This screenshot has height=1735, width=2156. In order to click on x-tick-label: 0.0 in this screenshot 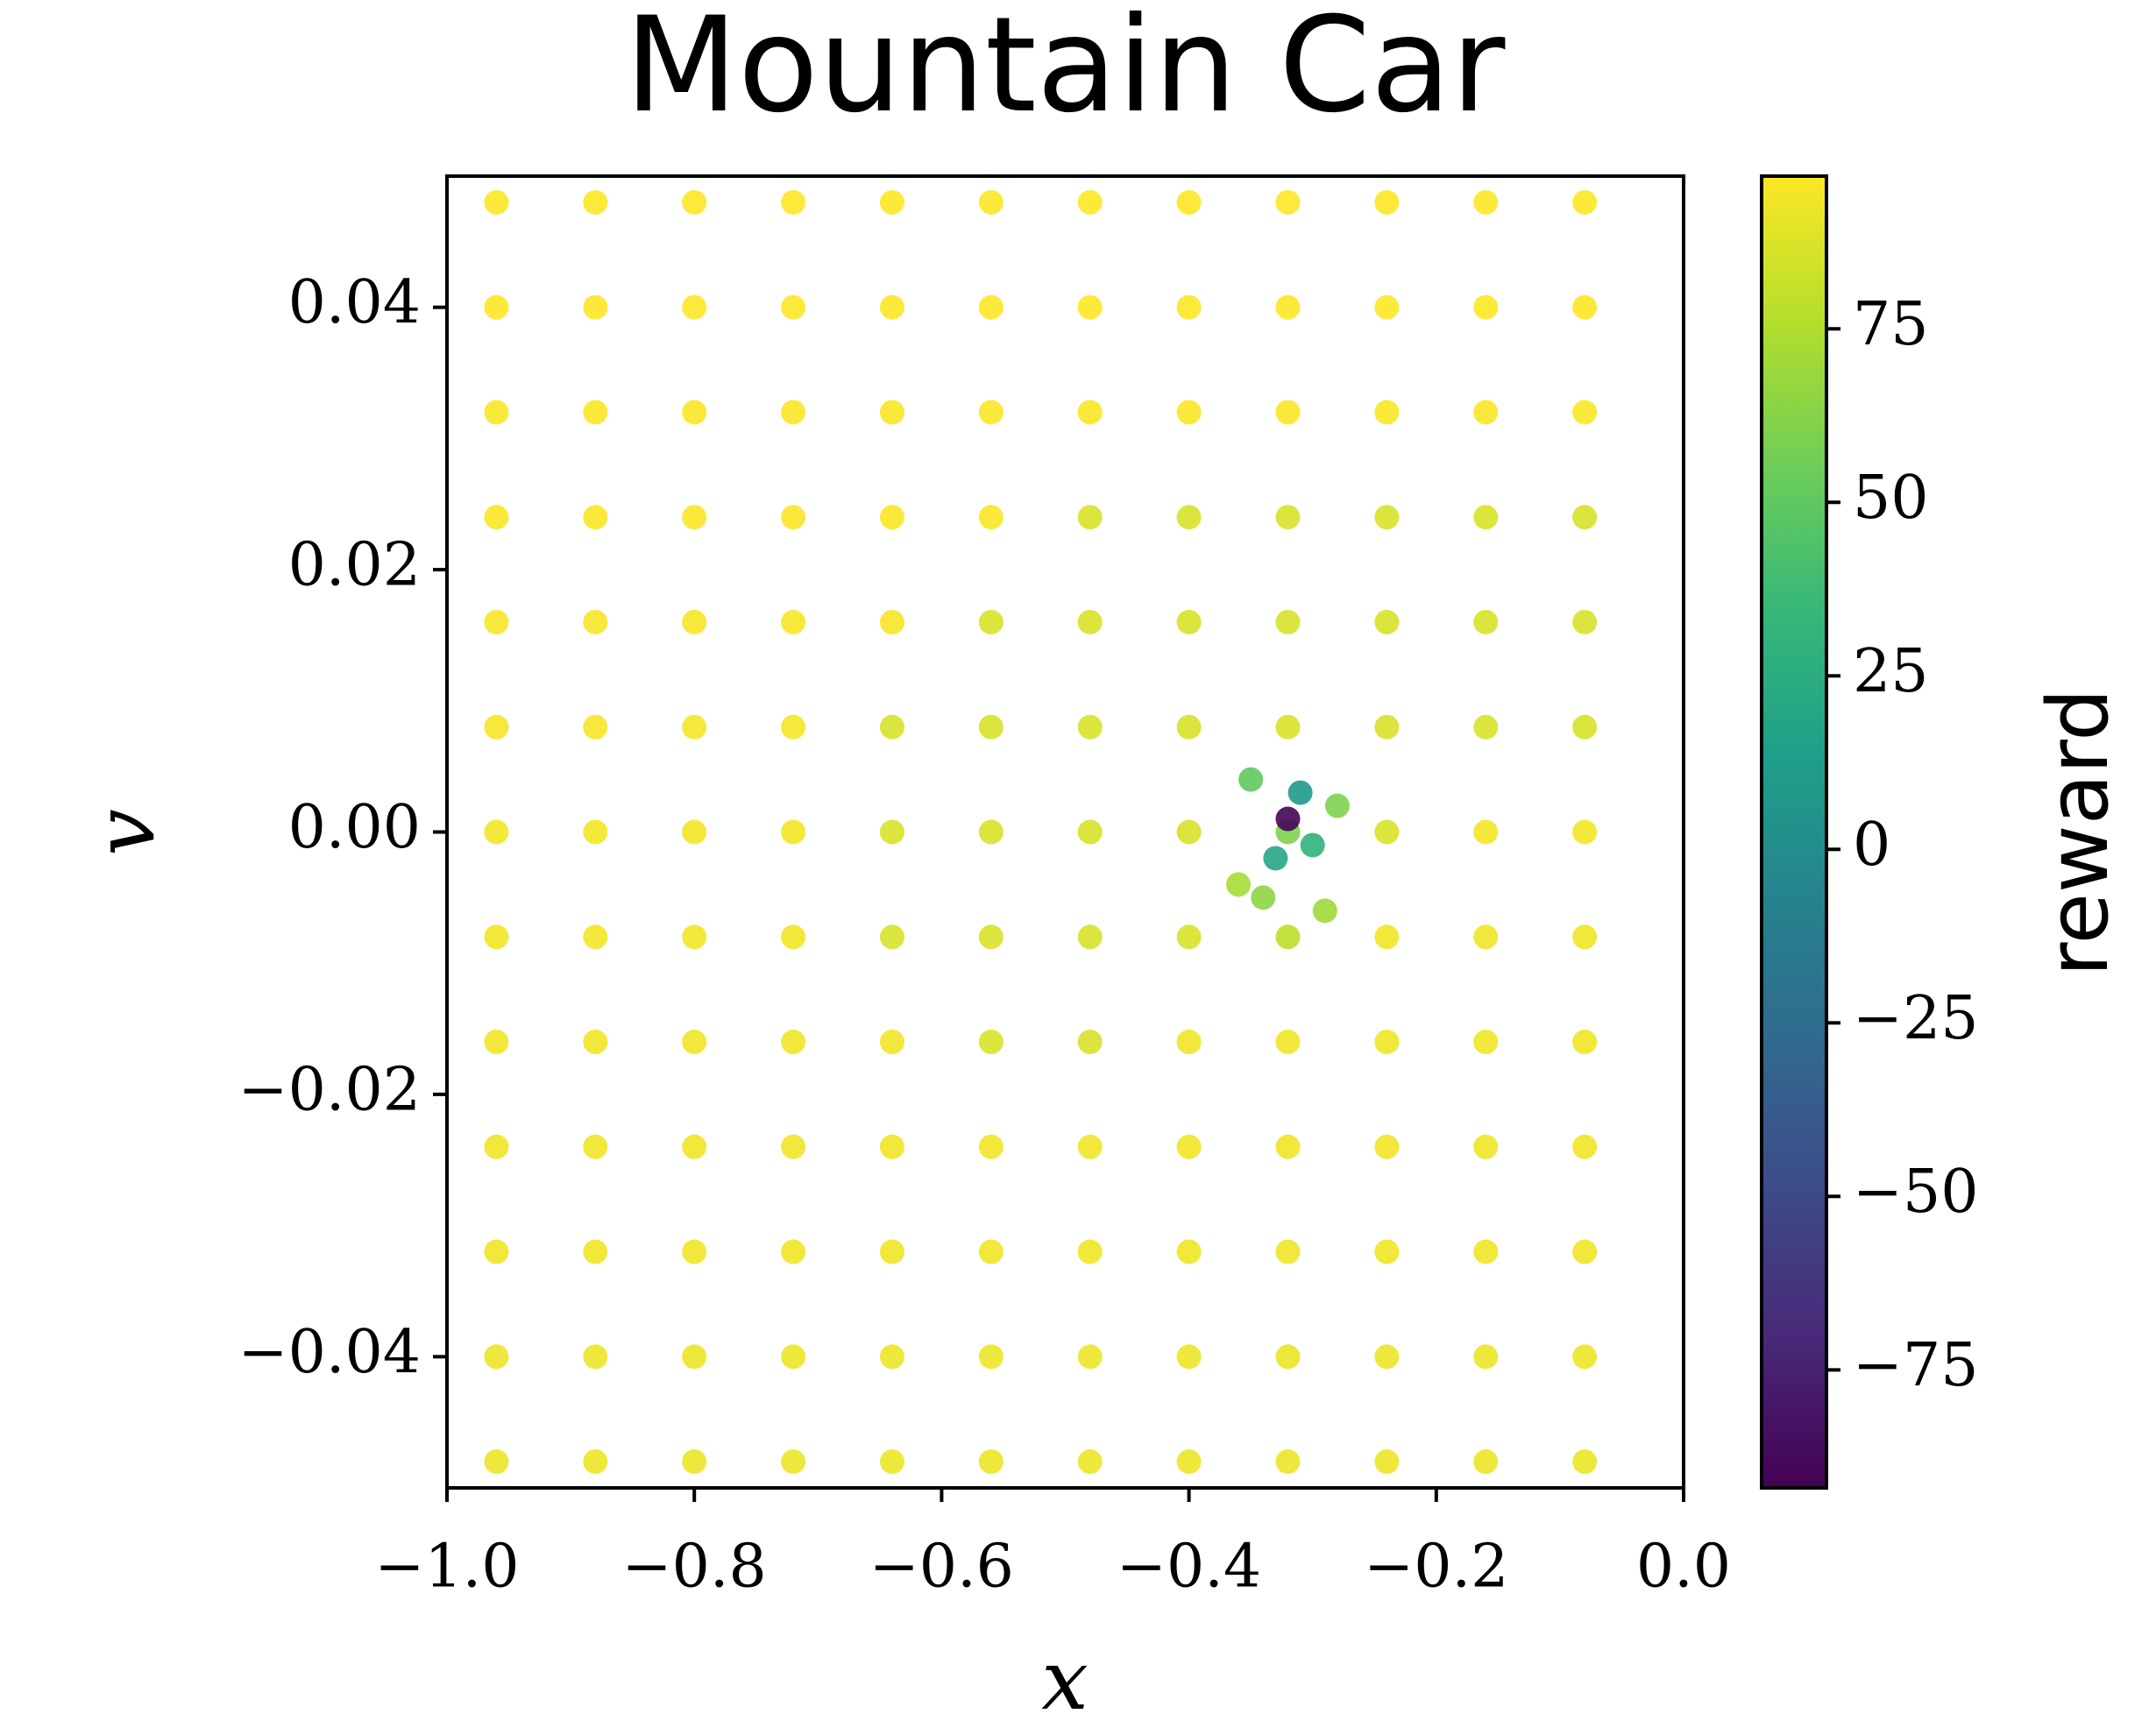, I will do `click(1684, 1567)`.